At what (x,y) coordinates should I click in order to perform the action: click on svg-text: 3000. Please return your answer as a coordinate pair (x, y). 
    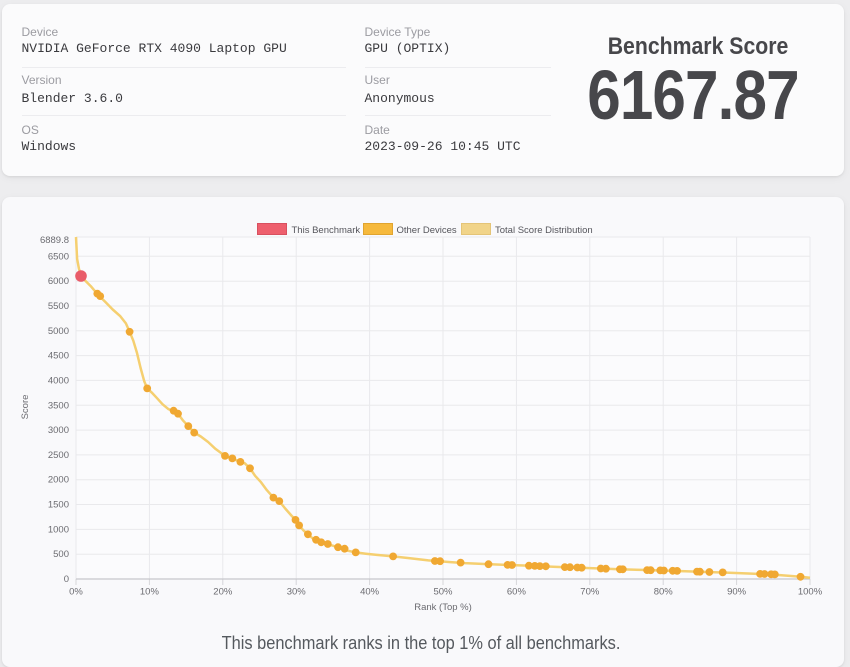
    Looking at the image, I should click on (58, 430).